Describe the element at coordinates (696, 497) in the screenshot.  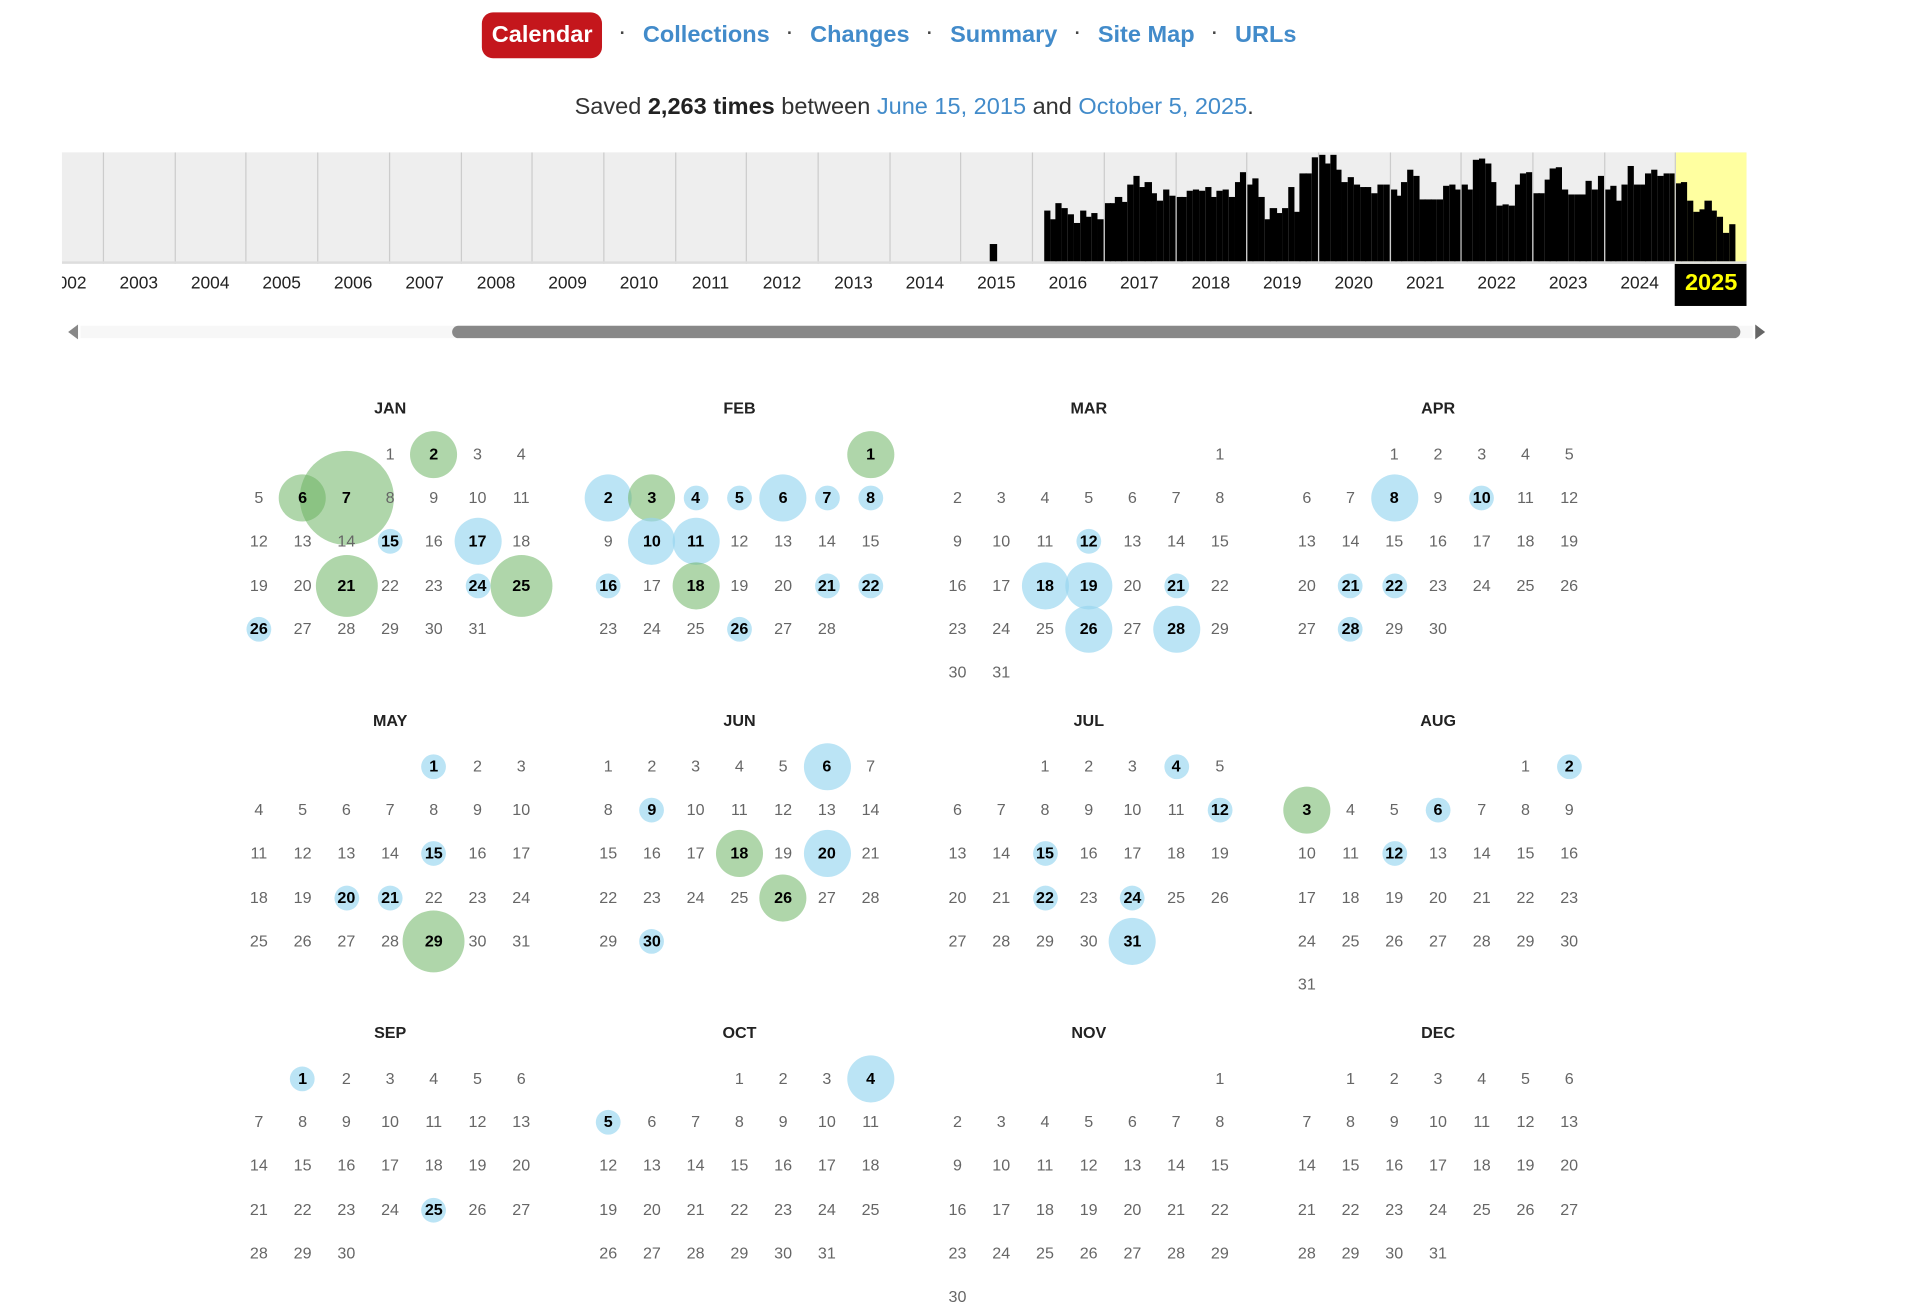
I see `captured-day: 4` at that location.